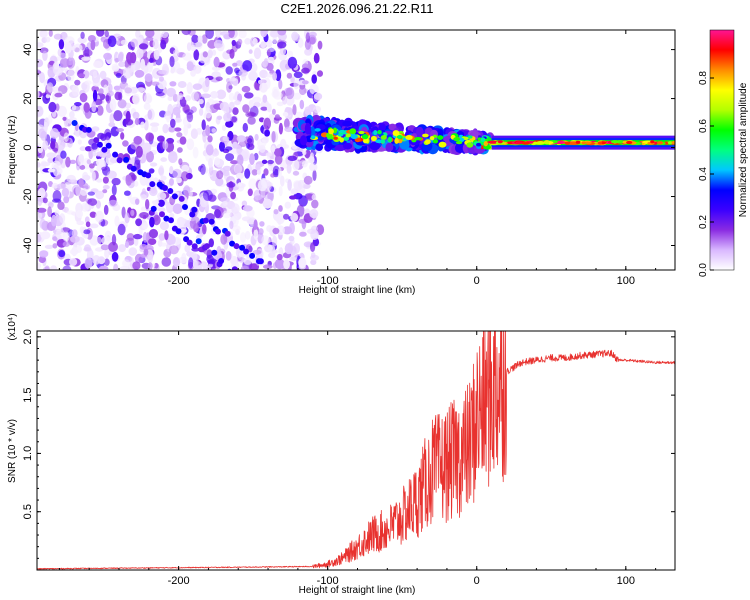 The image size is (750, 600). I want to click on snr-xlabel: Height of straight line (km), so click(357, 590).